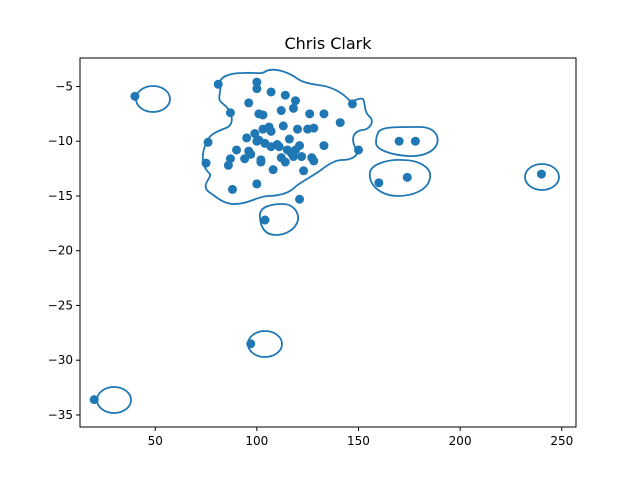 This screenshot has width=640, height=480. I want to click on contour-lower-tail, so click(279, 219).